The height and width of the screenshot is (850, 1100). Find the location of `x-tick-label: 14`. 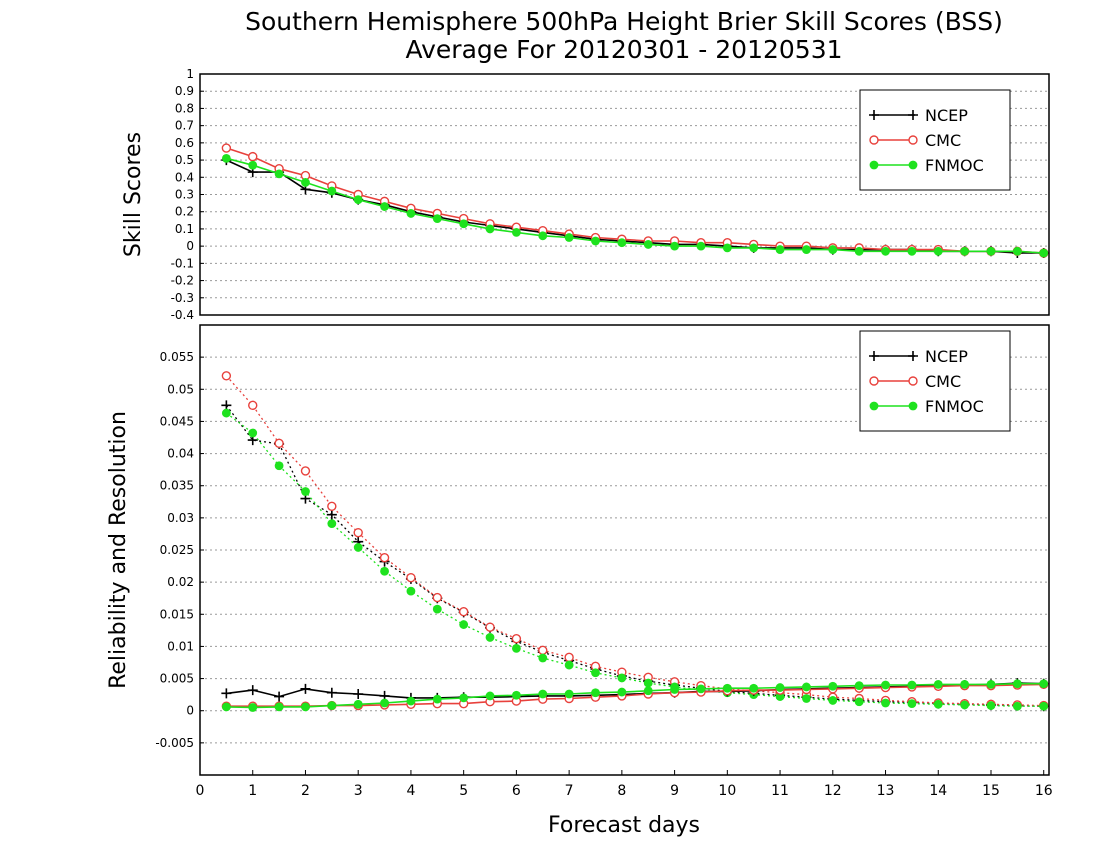

x-tick-label: 14 is located at coordinates (938, 791).